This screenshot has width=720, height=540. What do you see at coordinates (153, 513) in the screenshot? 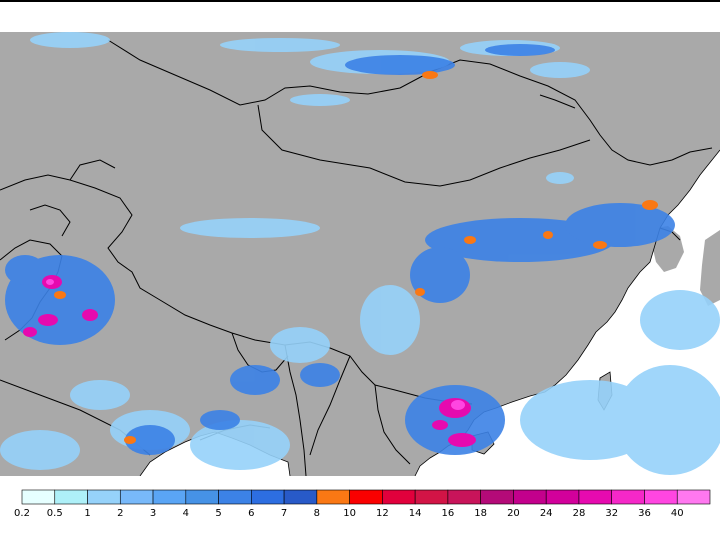
I see `legend-tick-label: 3` at bounding box center [153, 513].